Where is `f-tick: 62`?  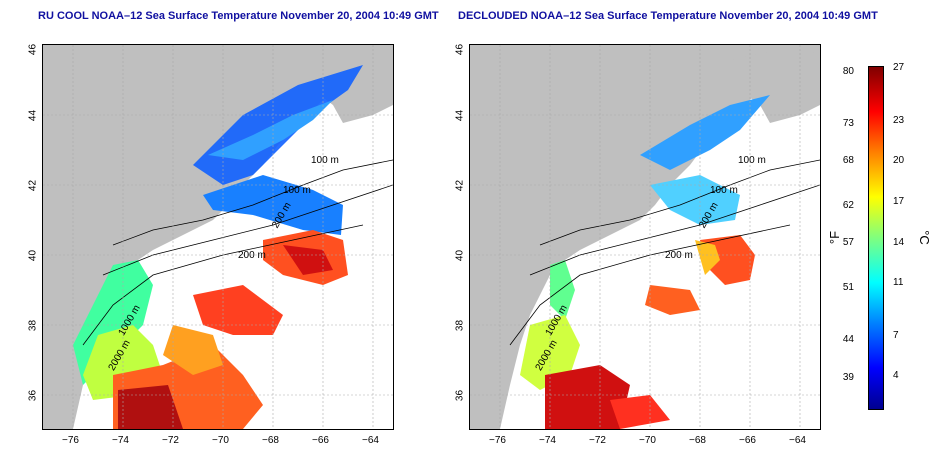 f-tick: 62 is located at coordinates (848, 205).